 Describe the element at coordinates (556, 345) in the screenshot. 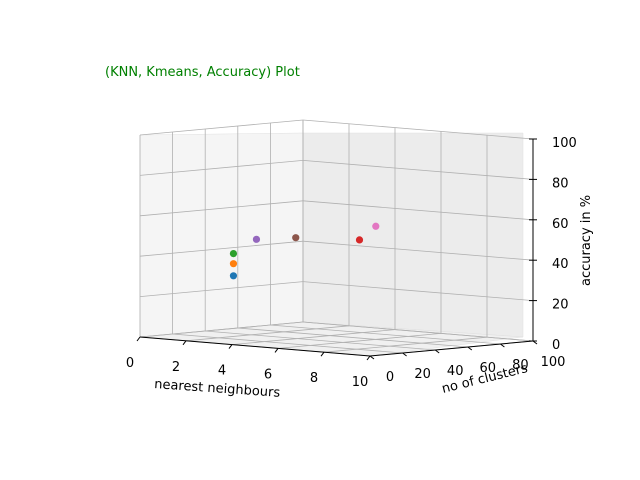

I see `z-tick-label: 0` at that location.